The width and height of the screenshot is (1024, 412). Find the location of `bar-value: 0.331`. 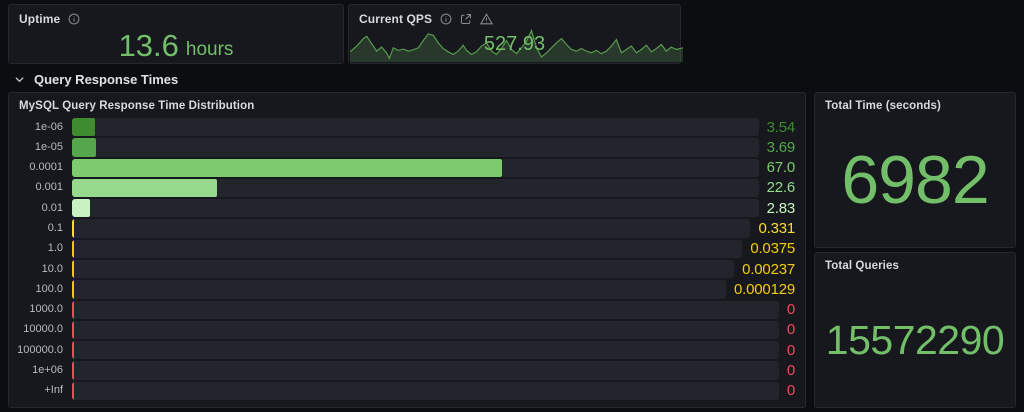

bar-value: 0.331 is located at coordinates (776, 229).